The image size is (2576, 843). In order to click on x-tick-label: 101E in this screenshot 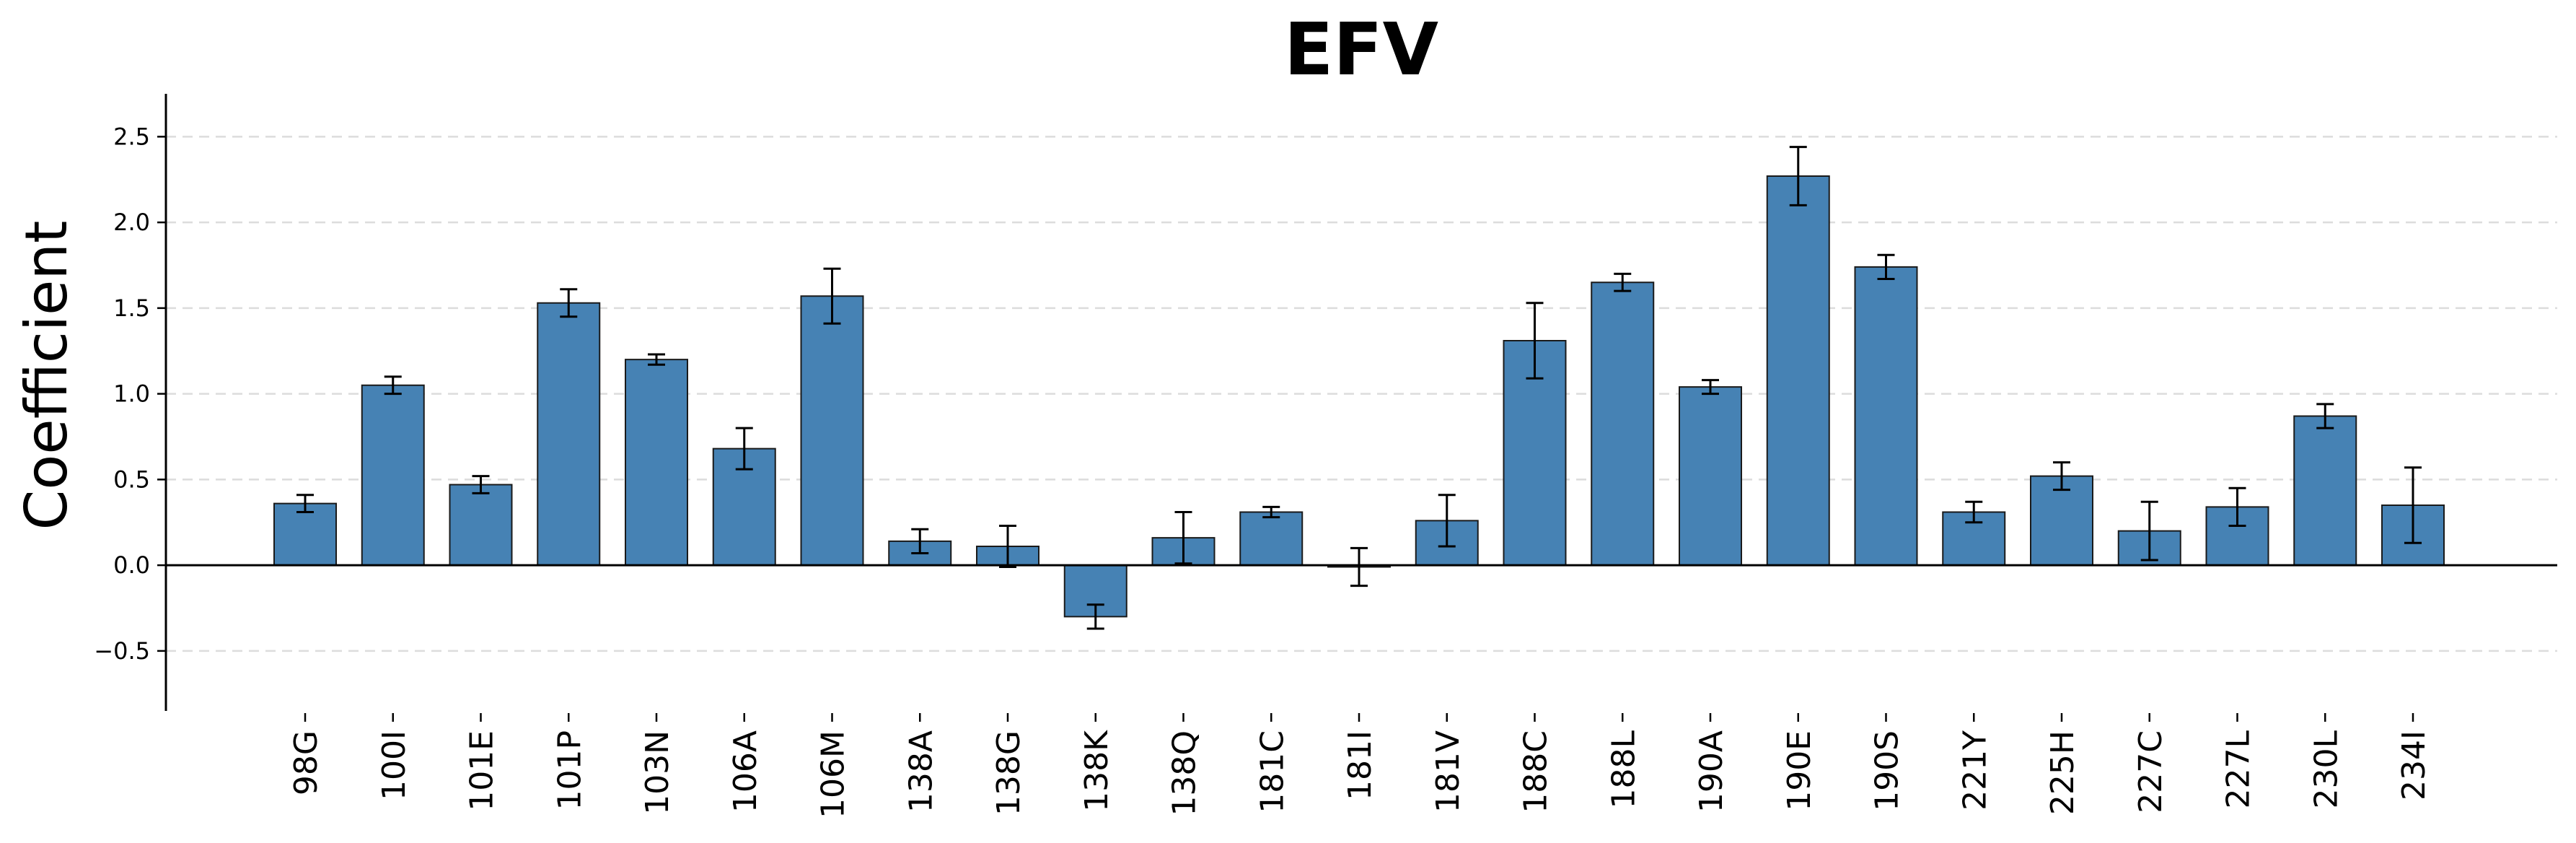, I will do `click(482, 771)`.